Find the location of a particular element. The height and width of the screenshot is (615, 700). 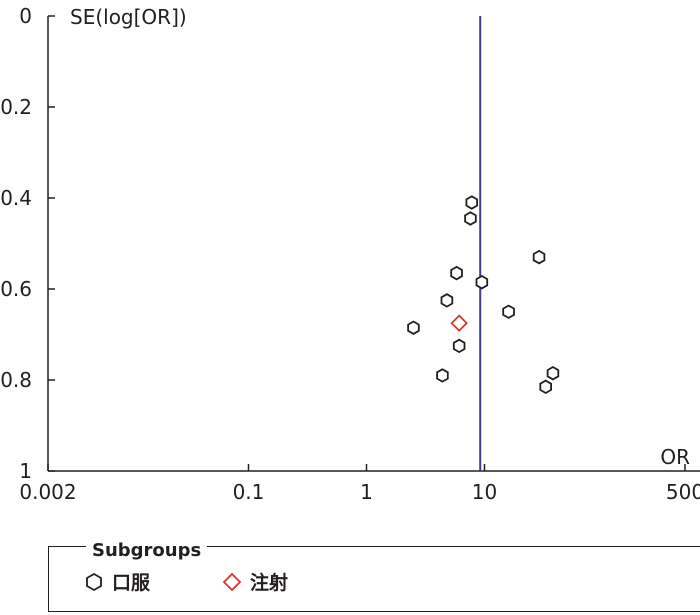

x-axis-title: OR is located at coordinates (675, 457).